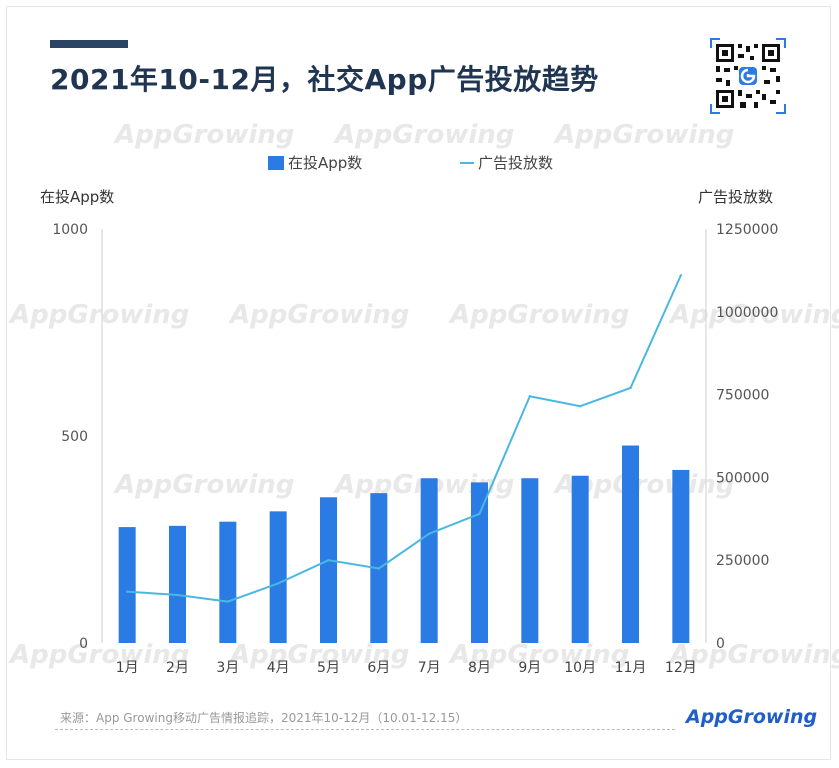 The height and width of the screenshot is (768, 839). What do you see at coordinates (747, 313) in the screenshot?
I see `right-axis-tick-label: 1000000` at bounding box center [747, 313].